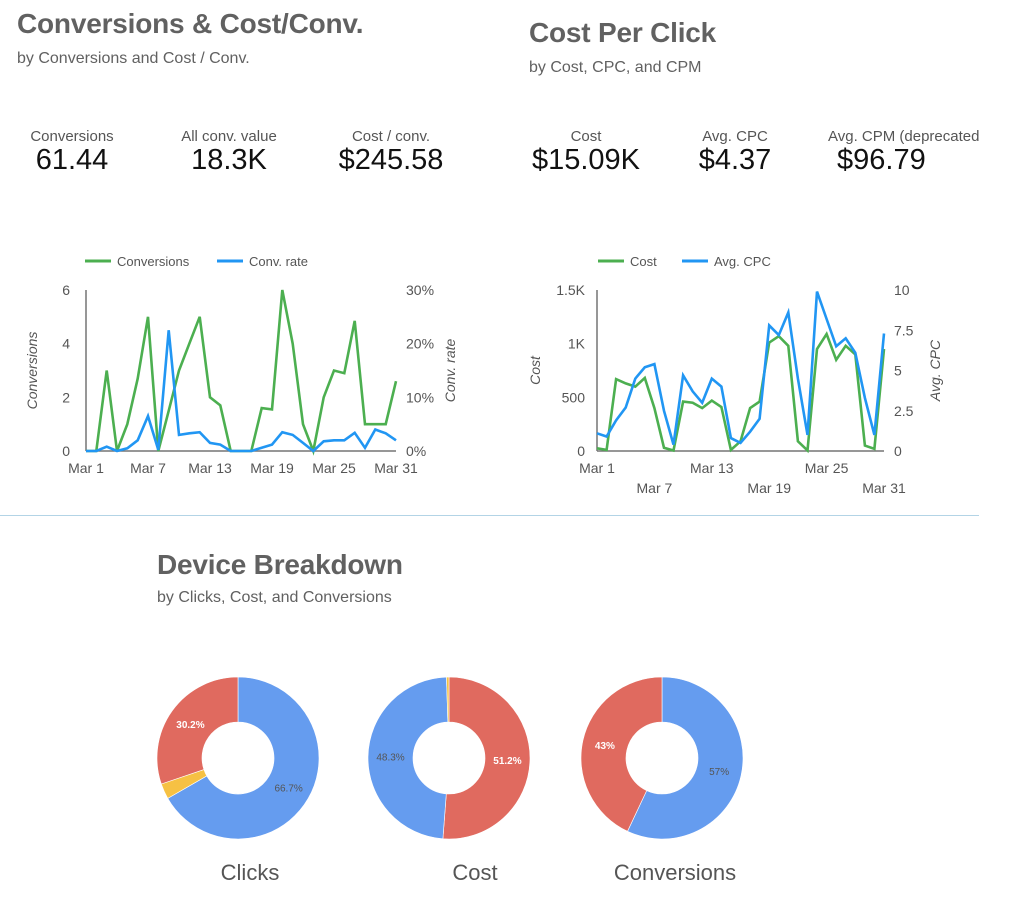 This screenshot has height=903, width=1036. I want to click on donut-slice-label: 48.3%, so click(390, 758).